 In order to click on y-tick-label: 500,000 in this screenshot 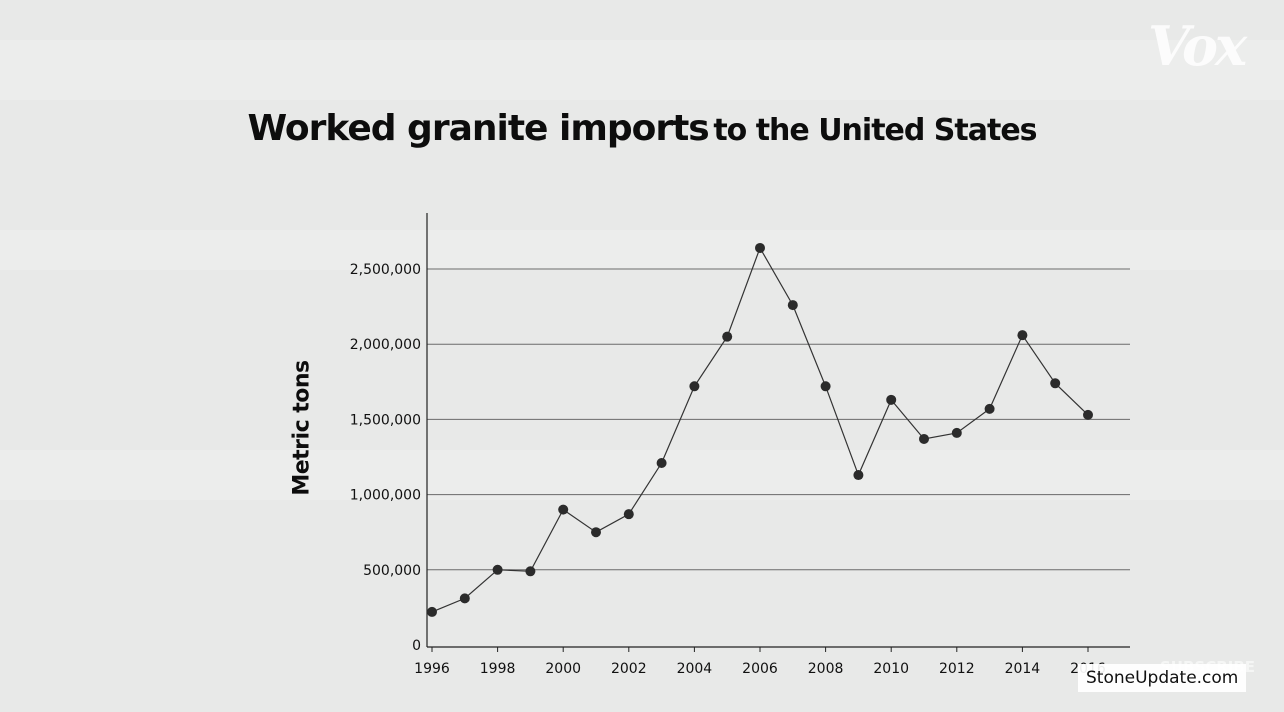, I will do `click(392, 571)`.